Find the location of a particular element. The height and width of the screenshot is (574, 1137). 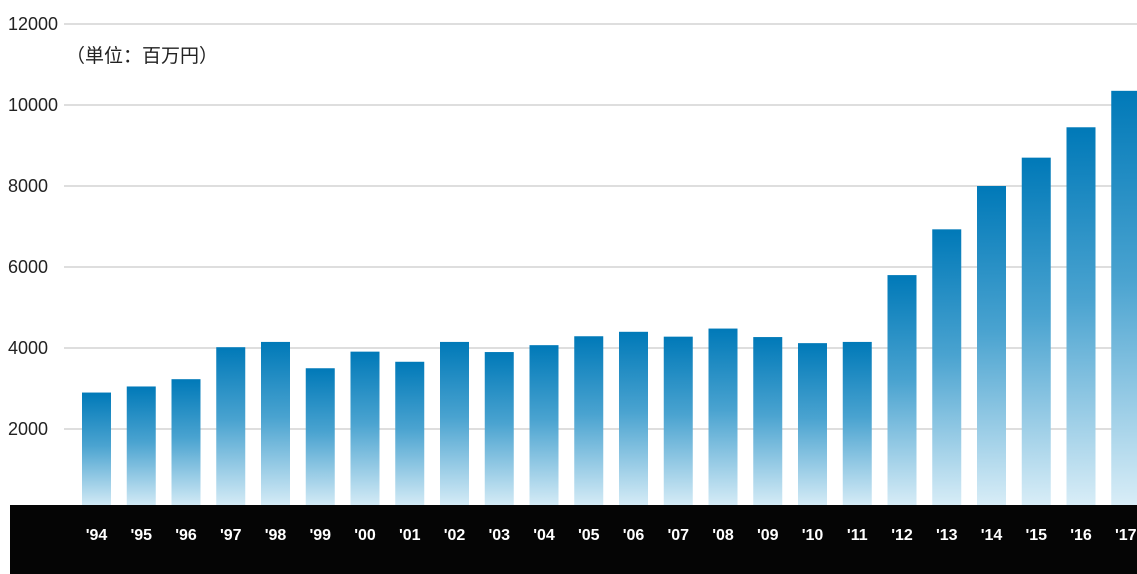

x-category-label: '02 is located at coordinates (455, 535).